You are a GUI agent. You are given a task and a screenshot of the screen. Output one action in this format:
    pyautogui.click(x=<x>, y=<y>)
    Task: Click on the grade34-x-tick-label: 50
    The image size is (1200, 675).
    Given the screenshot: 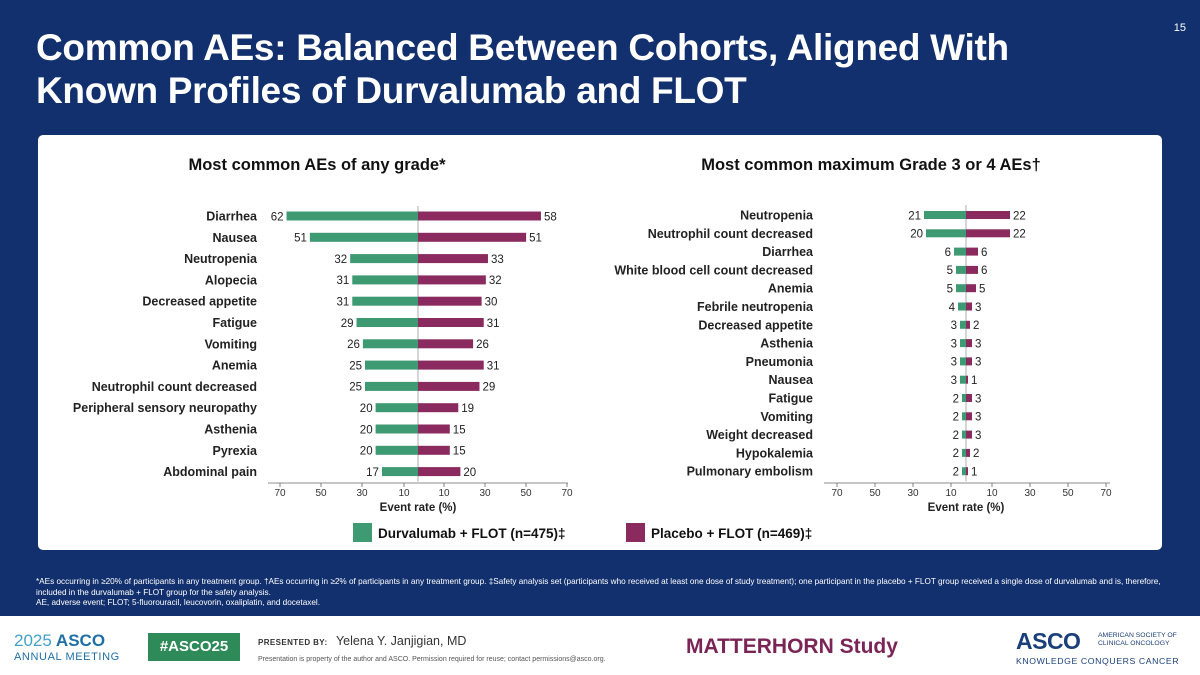 What is the action you would take?
    pyautogui.click(x=1068, y=493)
    